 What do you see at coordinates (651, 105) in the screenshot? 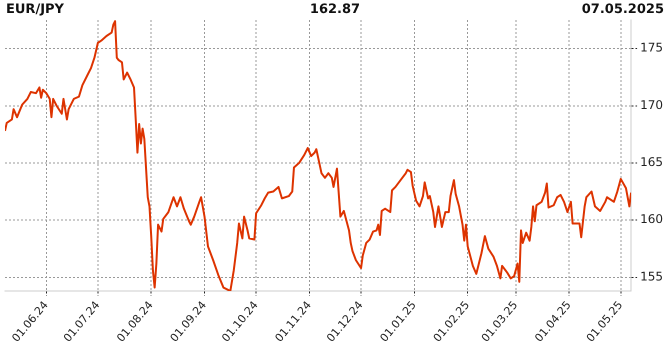
I see `y-tick-label: 170` at bounding box center [651, 105].